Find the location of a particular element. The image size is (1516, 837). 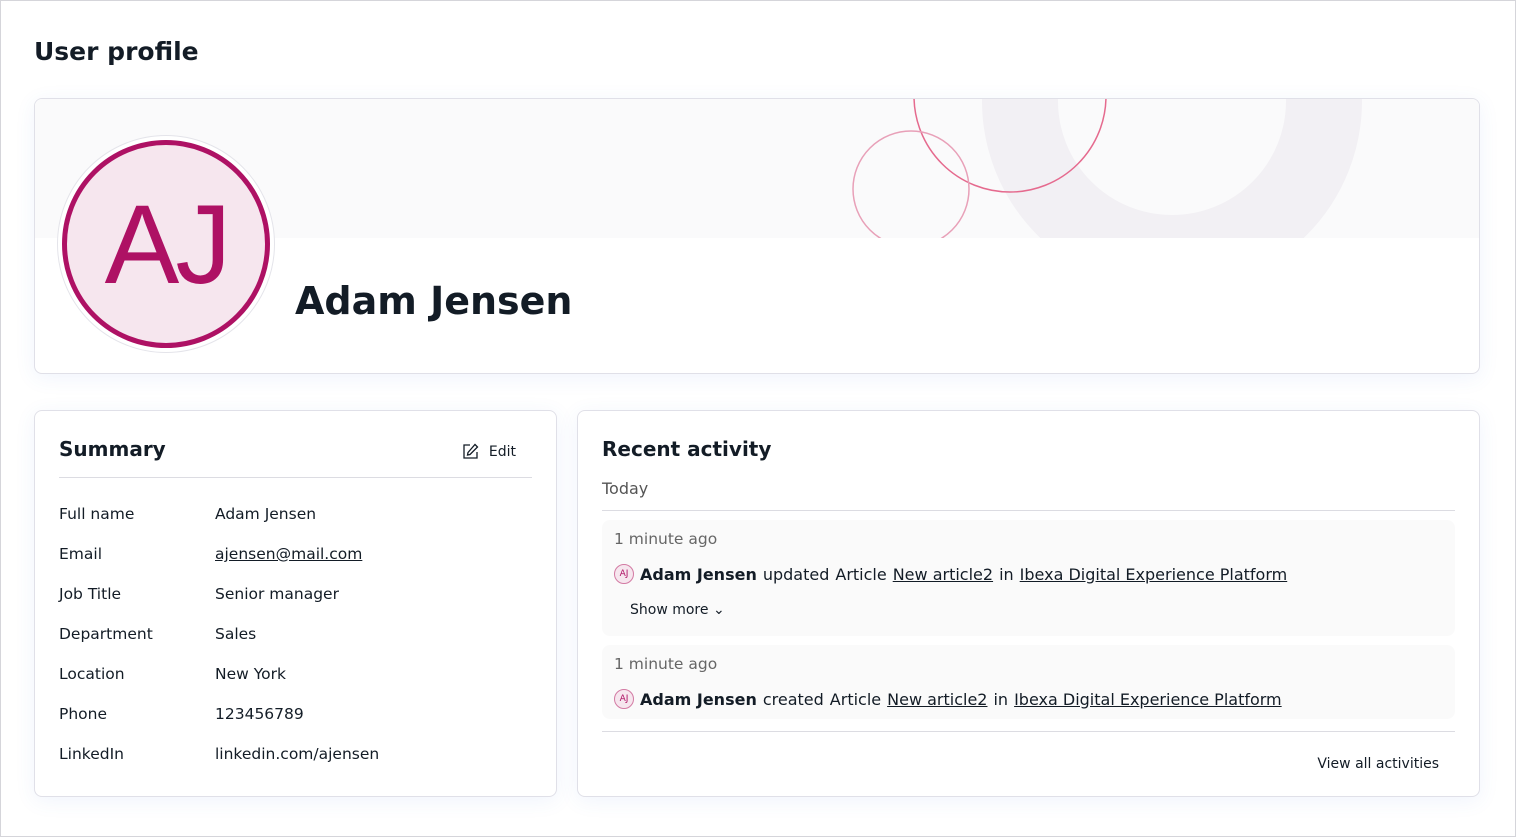

summary-field: Department Sales is located at coordinates (295, 634).